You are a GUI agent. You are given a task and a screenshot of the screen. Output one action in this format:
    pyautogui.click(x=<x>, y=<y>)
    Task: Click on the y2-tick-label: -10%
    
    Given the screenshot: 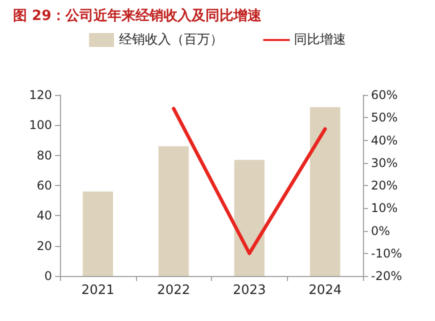 What is the action you would take?
    pyautogui.click(x=386, y=253)
    